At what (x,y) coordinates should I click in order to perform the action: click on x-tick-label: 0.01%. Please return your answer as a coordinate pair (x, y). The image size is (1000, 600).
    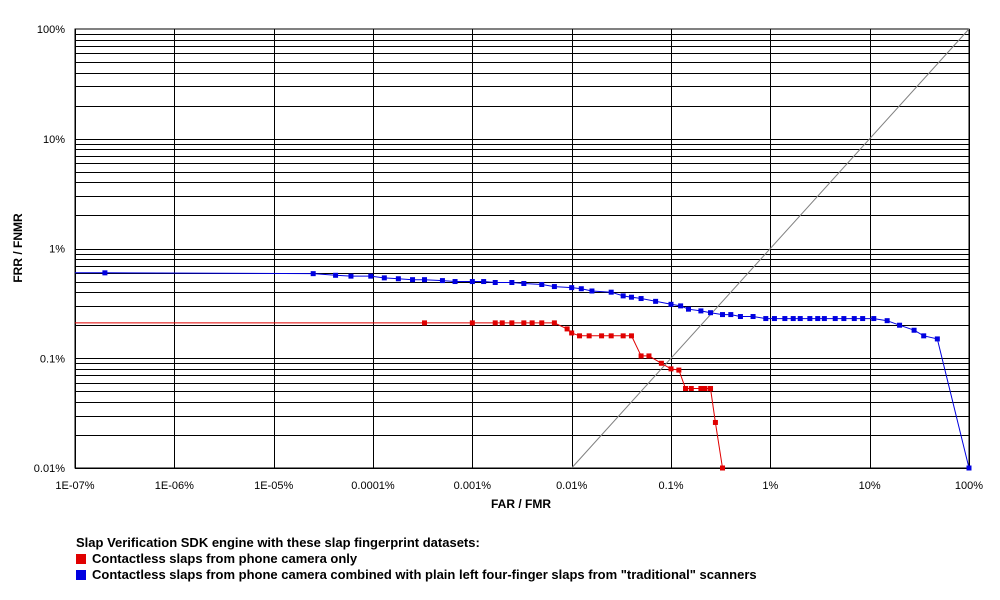
    Looking at the image, I should click on (571, 486).